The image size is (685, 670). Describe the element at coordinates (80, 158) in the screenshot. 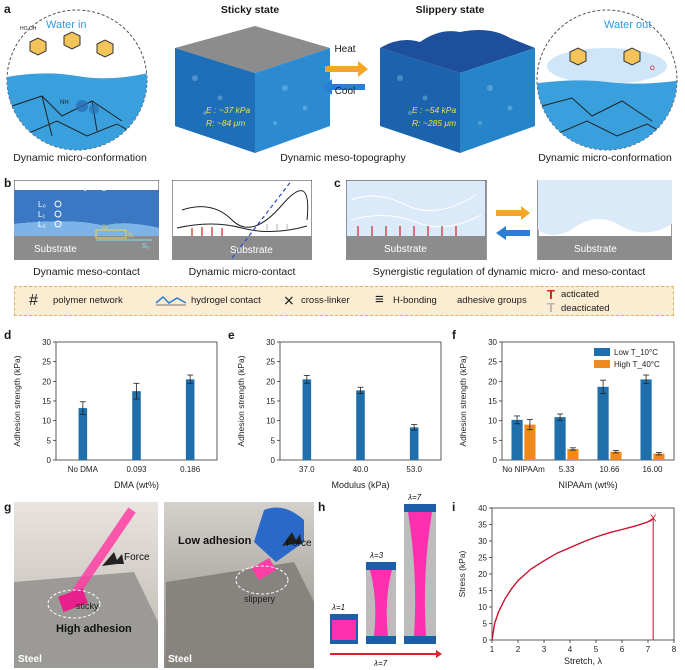

I see `caption-a-left: Dynamic micro-conformation` at that location.